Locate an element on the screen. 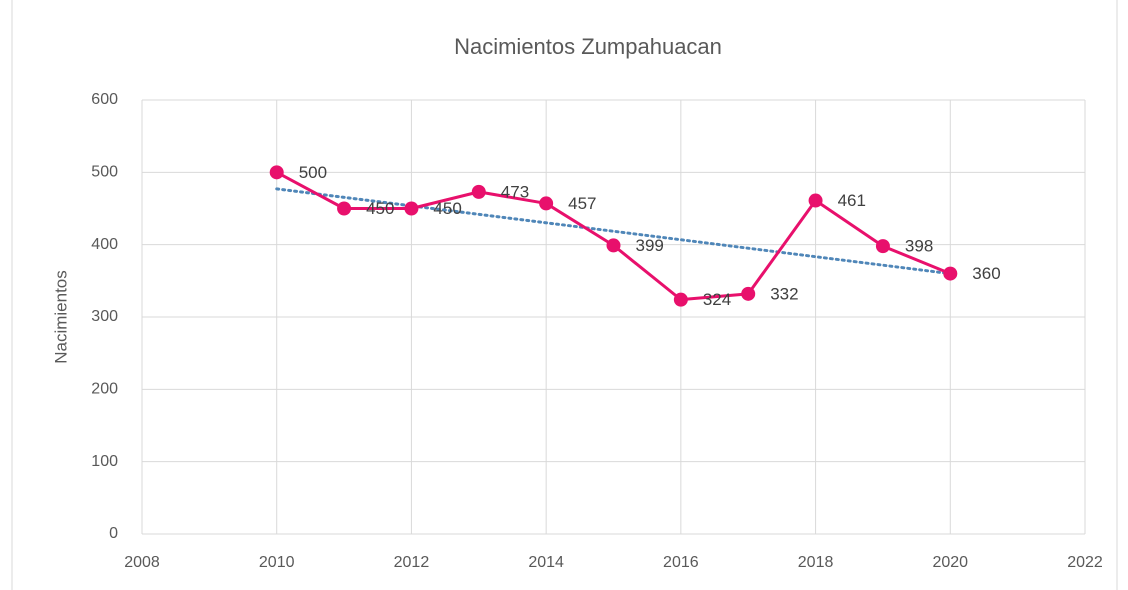 Image resolution: width=1128 pixels, height=590 pixels. data-label: 457 is located at coordinates (582, 203).